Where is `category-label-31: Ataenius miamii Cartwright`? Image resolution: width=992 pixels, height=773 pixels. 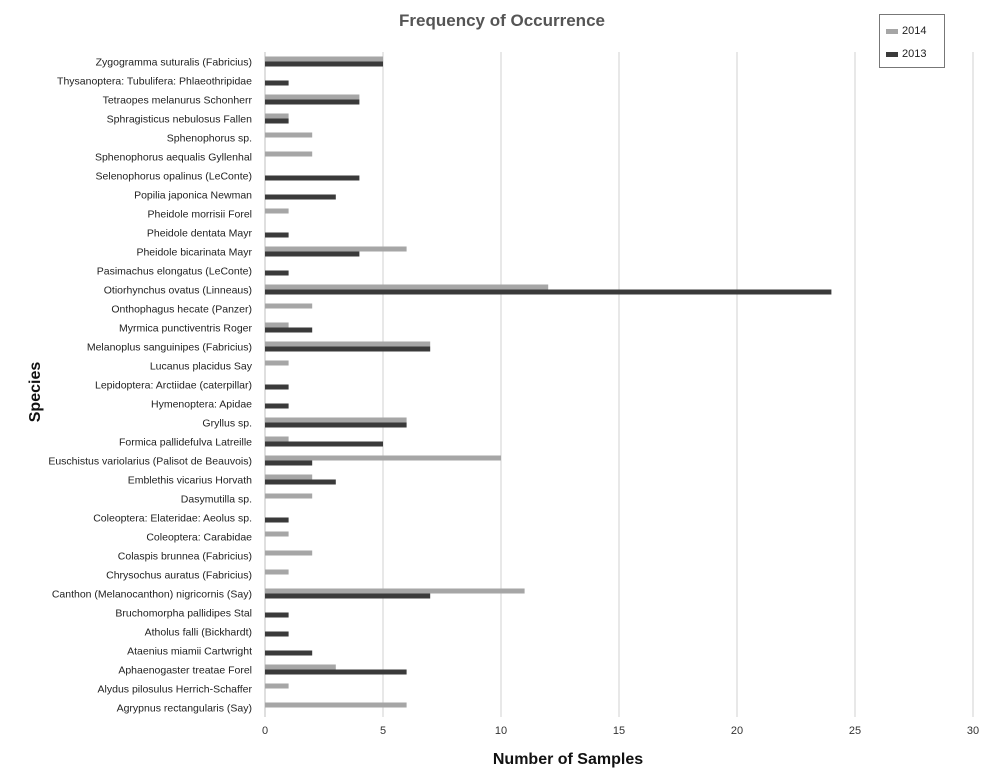
category-label-31: Ataenius miamii Cartwright is located at coordinates (189, 652).